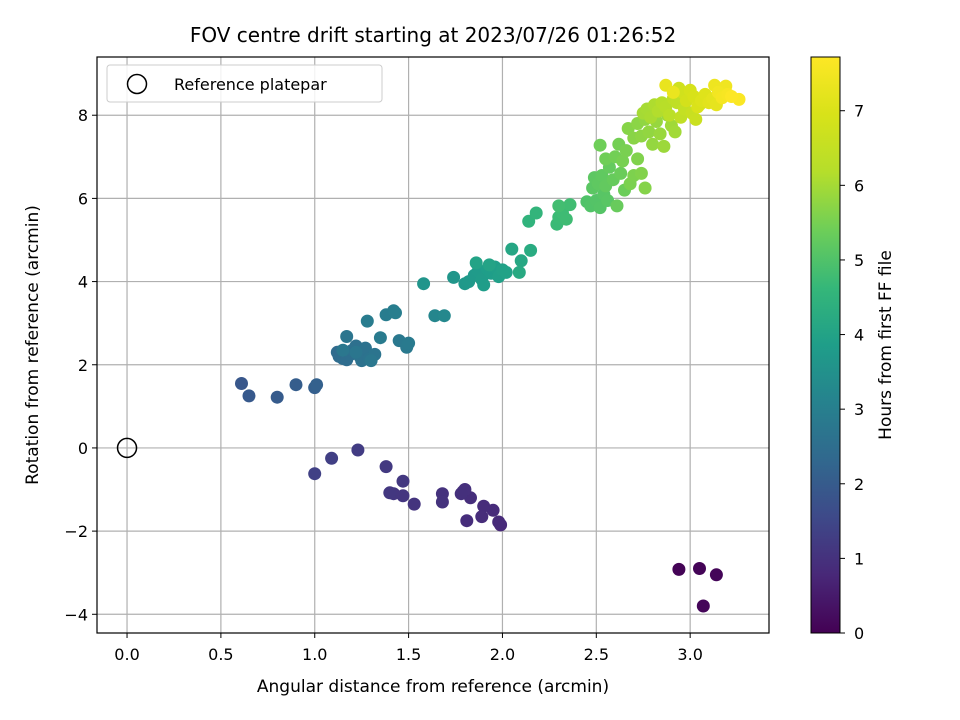 The height and width of the screenshot is (720, 960). What do you see at coordinates (689, 654) in the screenshot?
I see `x-tick-label: 3.0` at bounding box center [689, 654].